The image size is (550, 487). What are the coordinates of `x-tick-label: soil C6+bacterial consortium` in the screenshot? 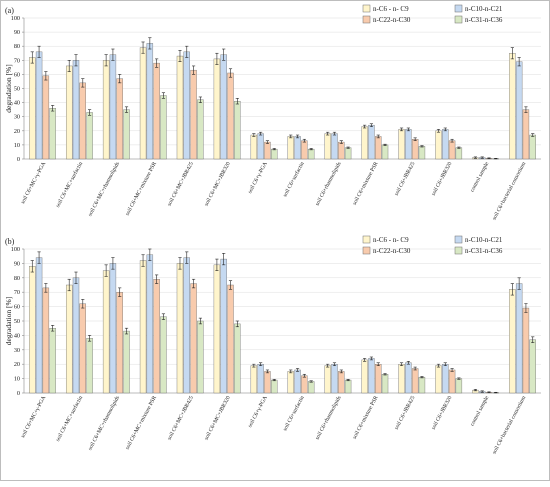 It's located at (509, 191).